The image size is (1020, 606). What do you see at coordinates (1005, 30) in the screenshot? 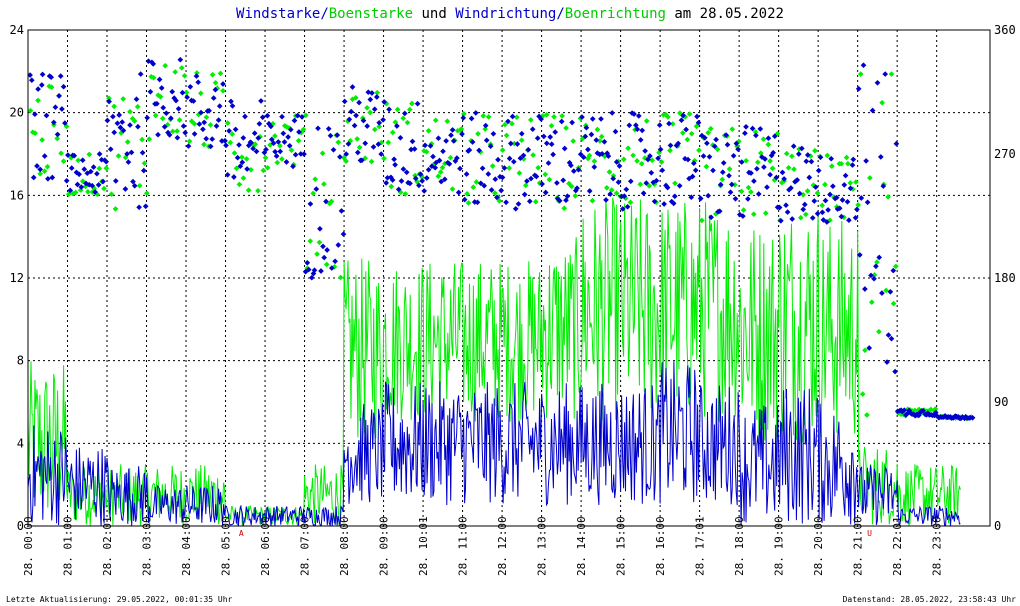
I see `y-right-tick-4: 360` at bounding box center [1005, 30].